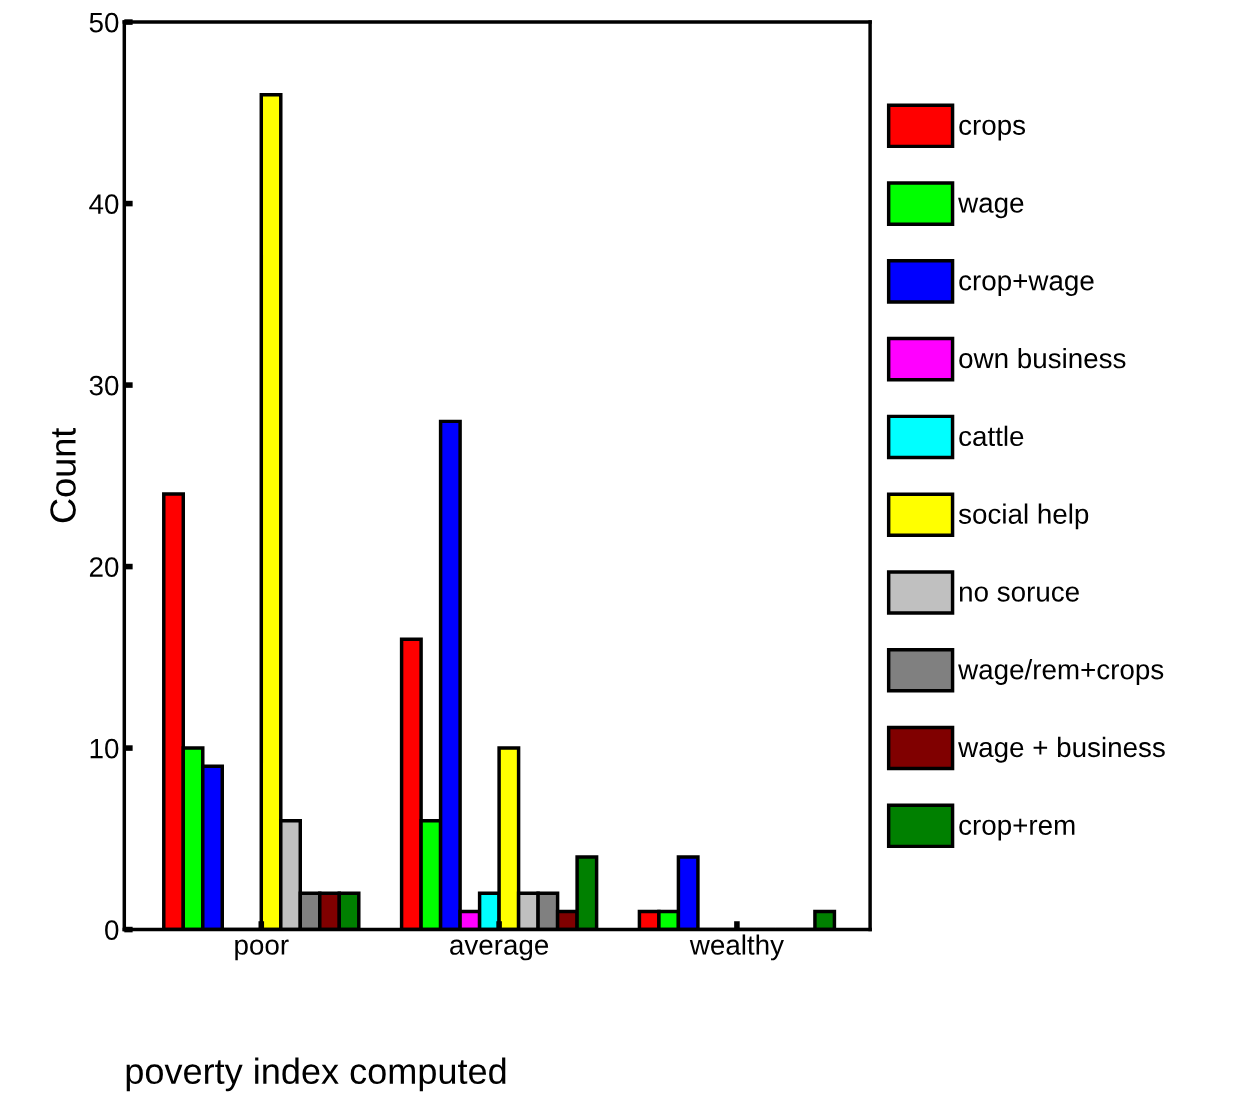  Describe the element at coordinates (63, 475) in the screenshot. I see `y-axis-title: Count` at that location.